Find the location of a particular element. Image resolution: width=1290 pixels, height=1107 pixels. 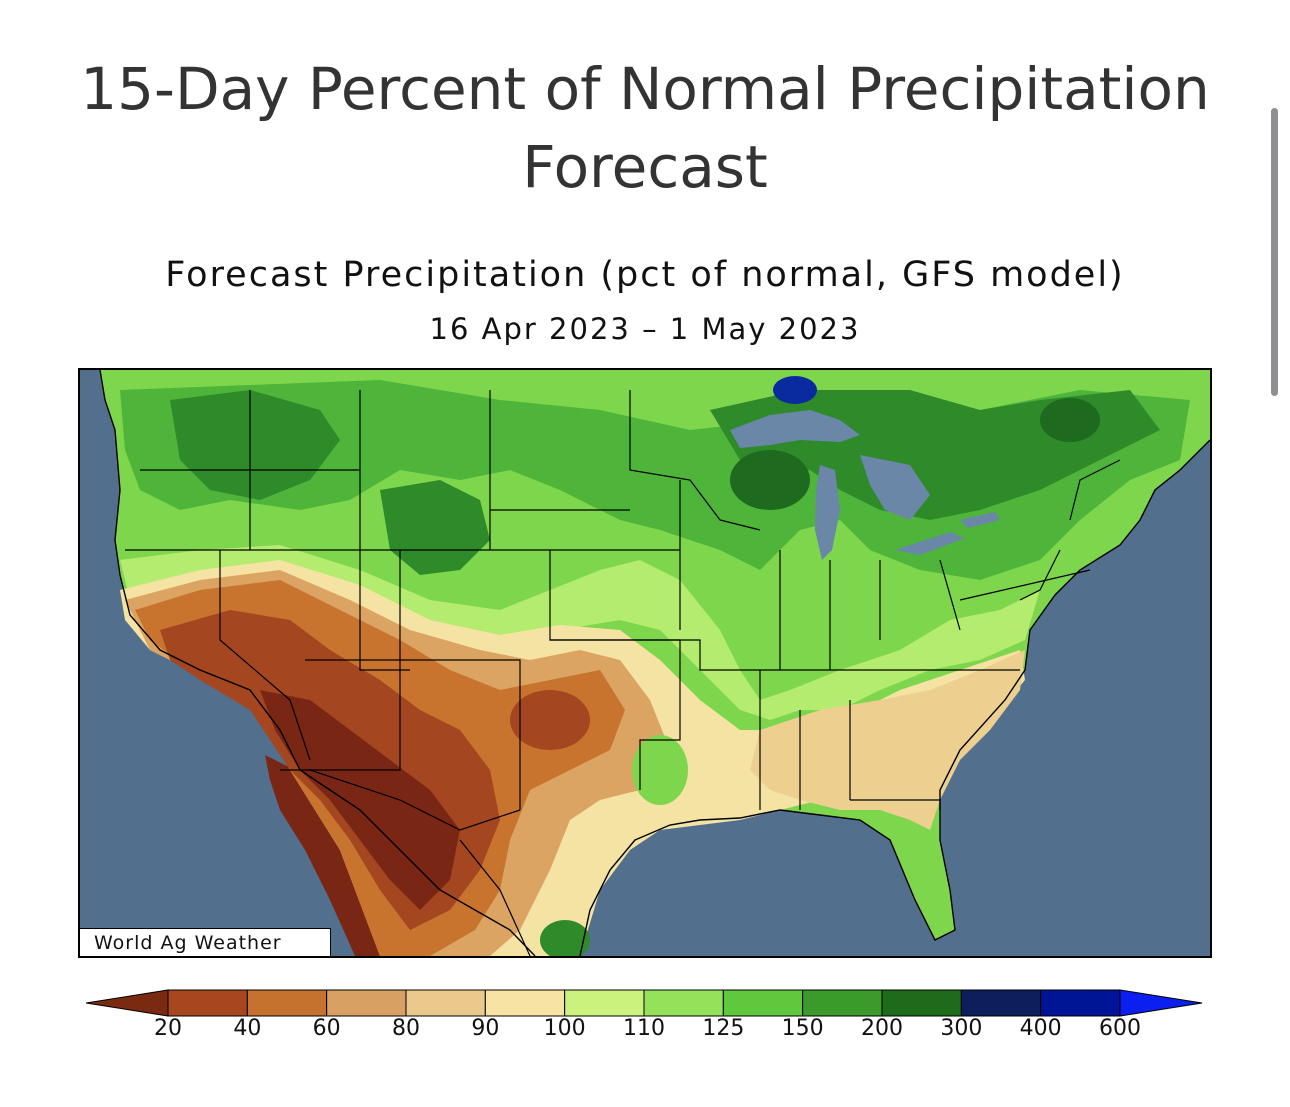

legend-arrow-high is located at coordinates (1161, 1003).